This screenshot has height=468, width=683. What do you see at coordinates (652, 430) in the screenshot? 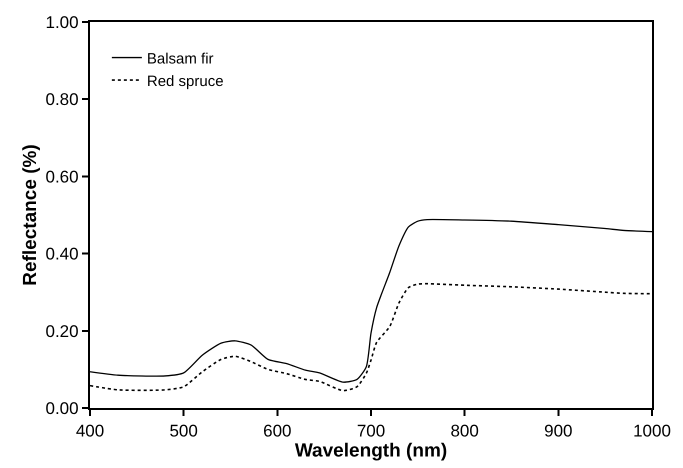
I see `x-tick-label: 1000` at bounding box center [652, 430].